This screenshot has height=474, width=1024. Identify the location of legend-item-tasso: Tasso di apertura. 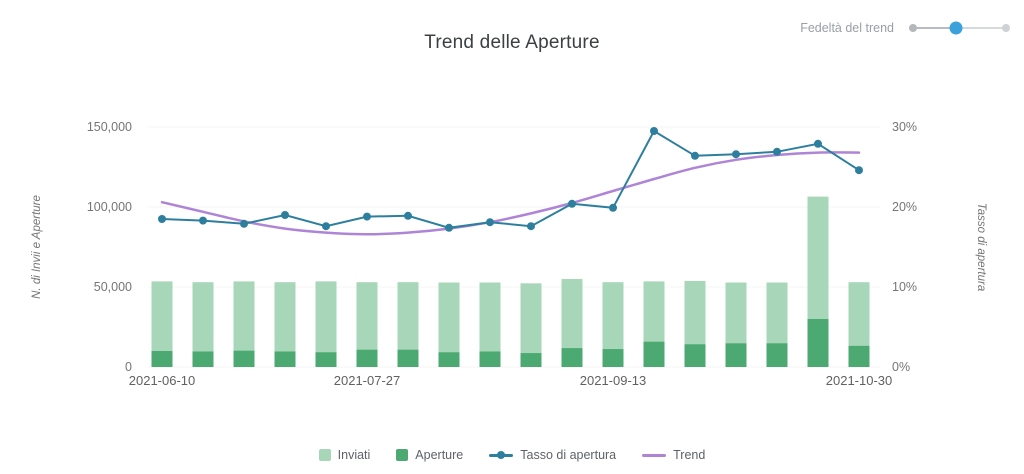
(552, 455).